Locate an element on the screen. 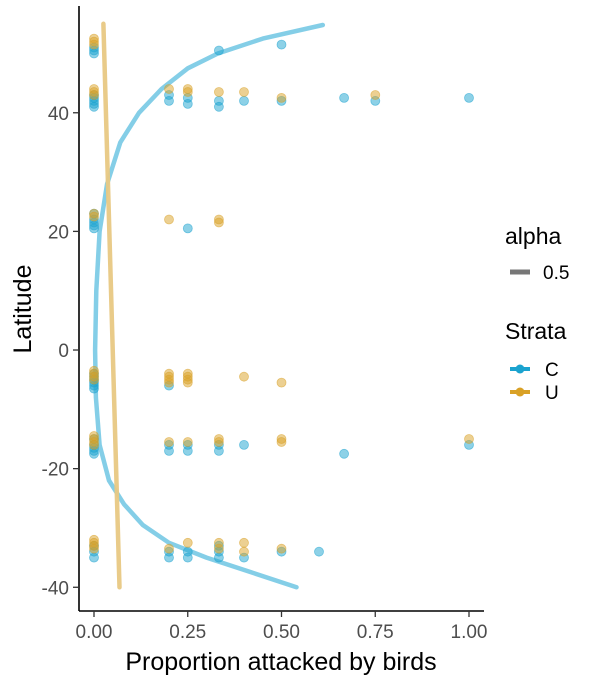 This screenshot has width=599, height=688. legend-label-alpha: 0.5 is located at coordinates (556, 273).